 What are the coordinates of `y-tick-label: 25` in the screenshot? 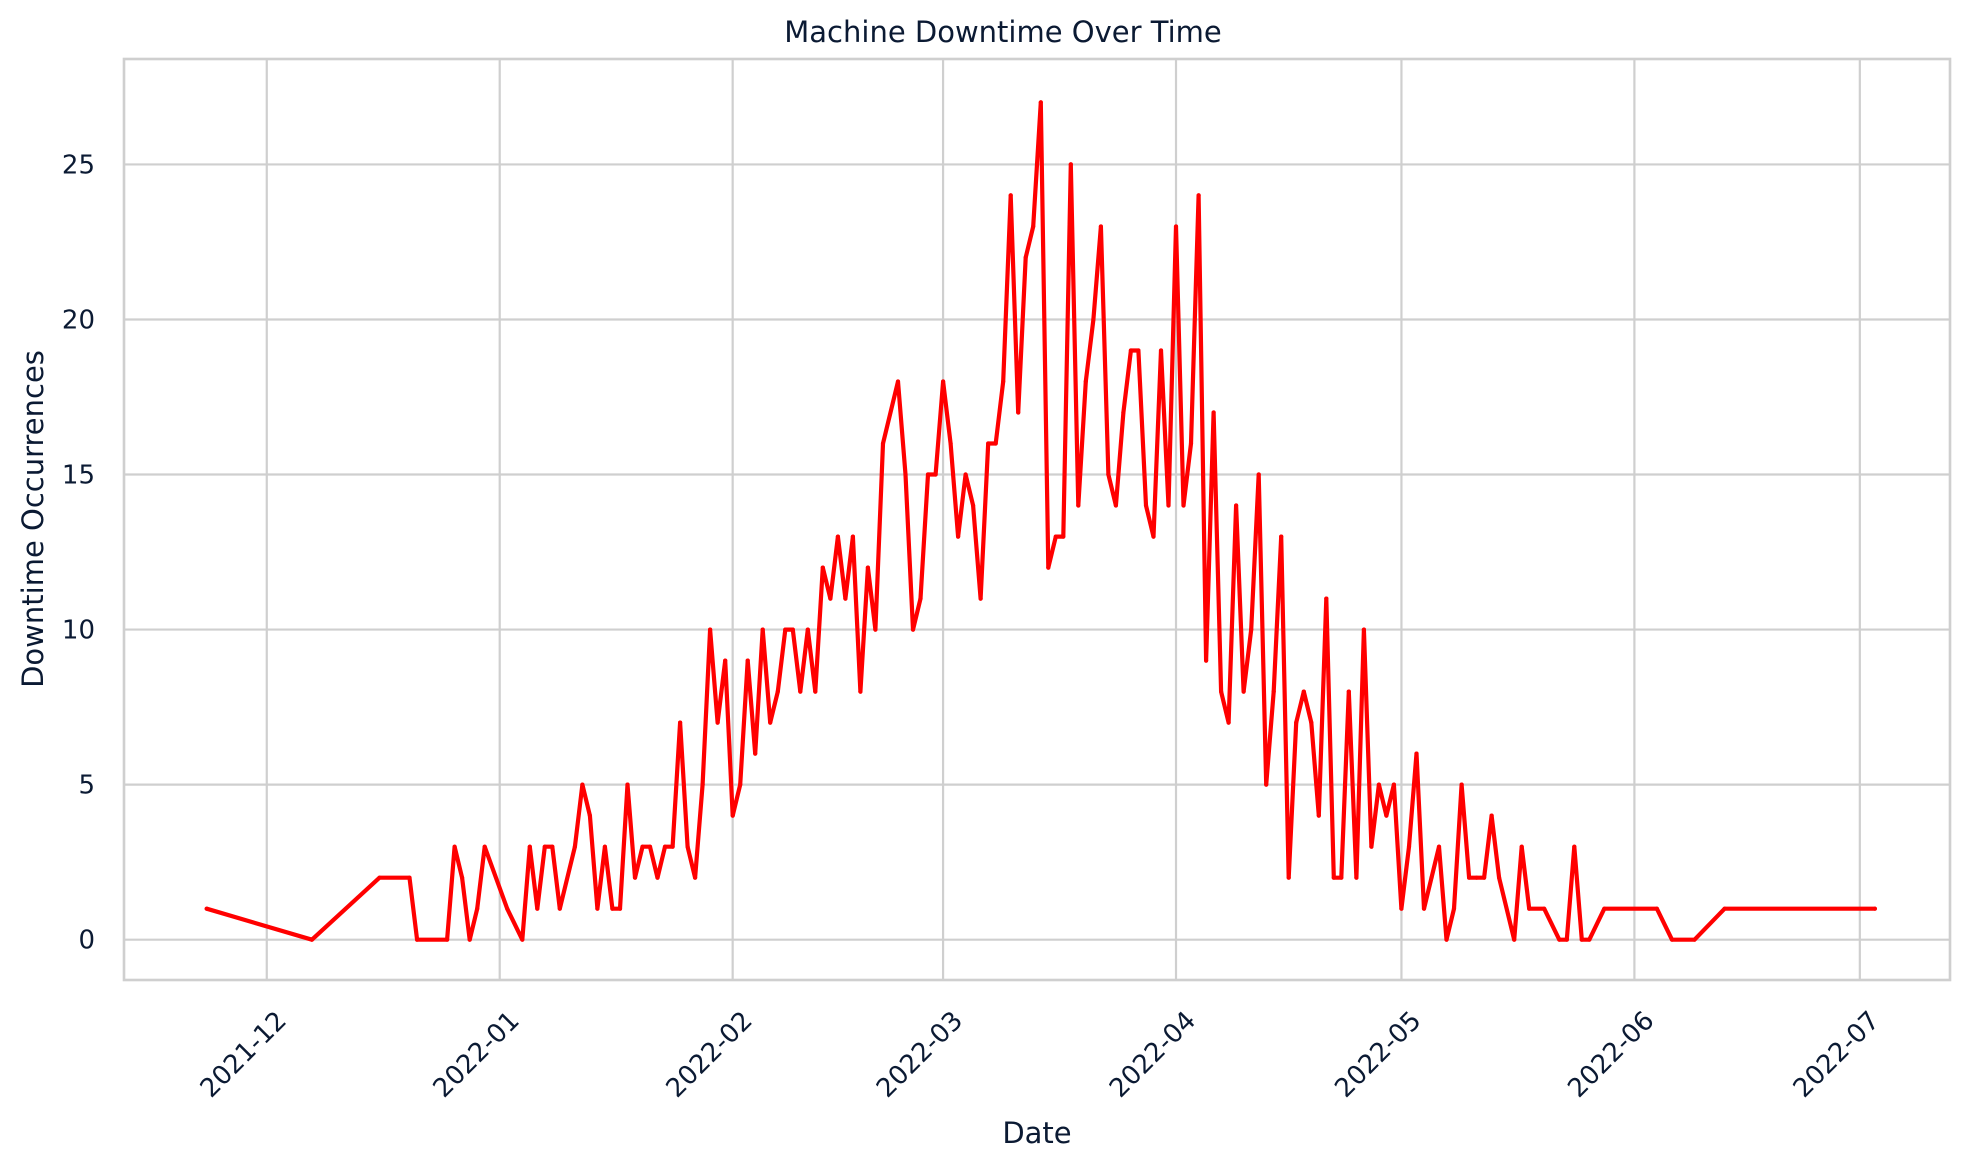 It's located at (78, 165).